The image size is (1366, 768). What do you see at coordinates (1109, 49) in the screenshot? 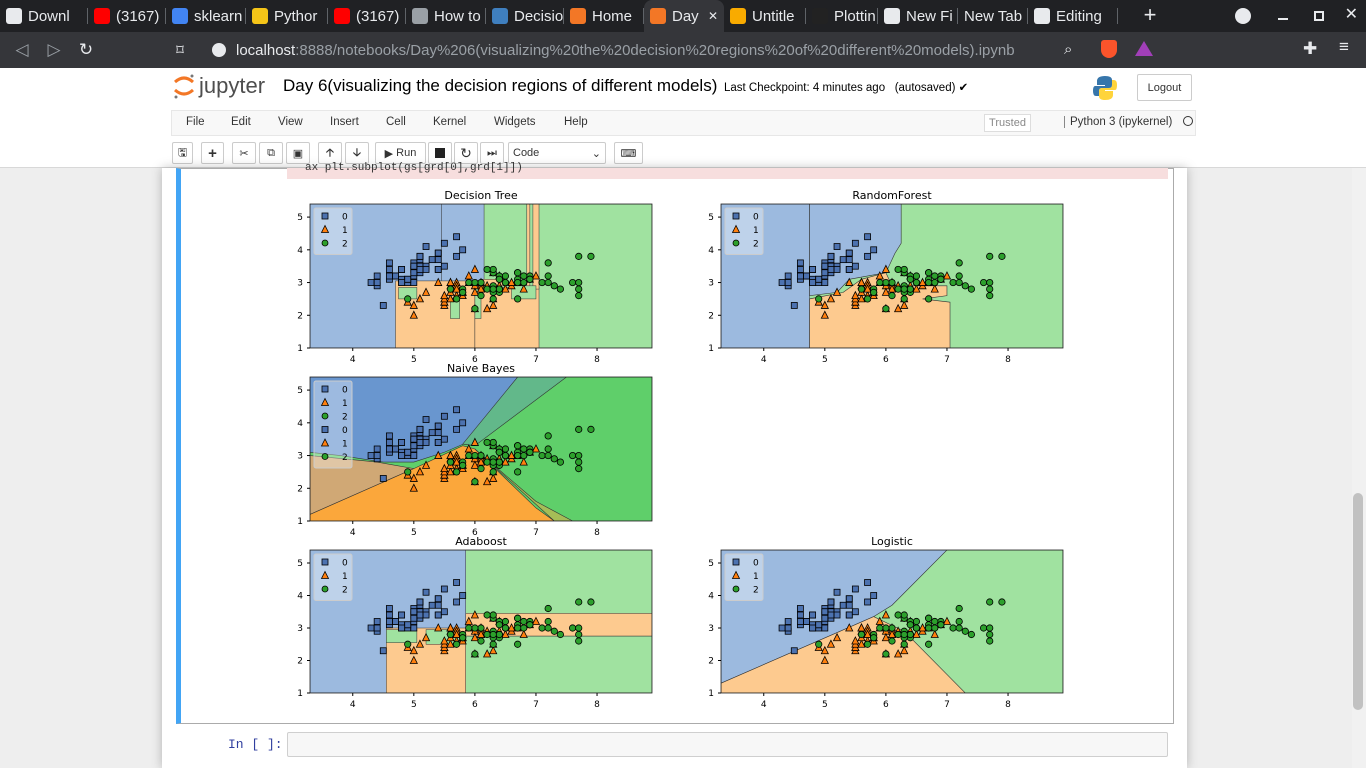
I see `brave-shield-icon` at bounding box center [1109, 49].